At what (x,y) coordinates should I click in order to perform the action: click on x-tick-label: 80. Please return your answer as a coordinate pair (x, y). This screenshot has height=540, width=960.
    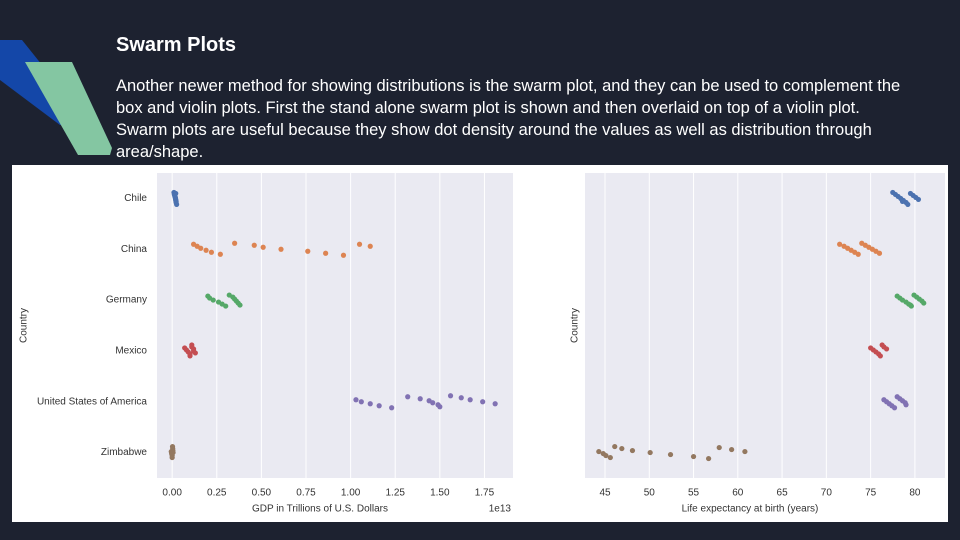
    Looking at the image, I should click on (915, 493).